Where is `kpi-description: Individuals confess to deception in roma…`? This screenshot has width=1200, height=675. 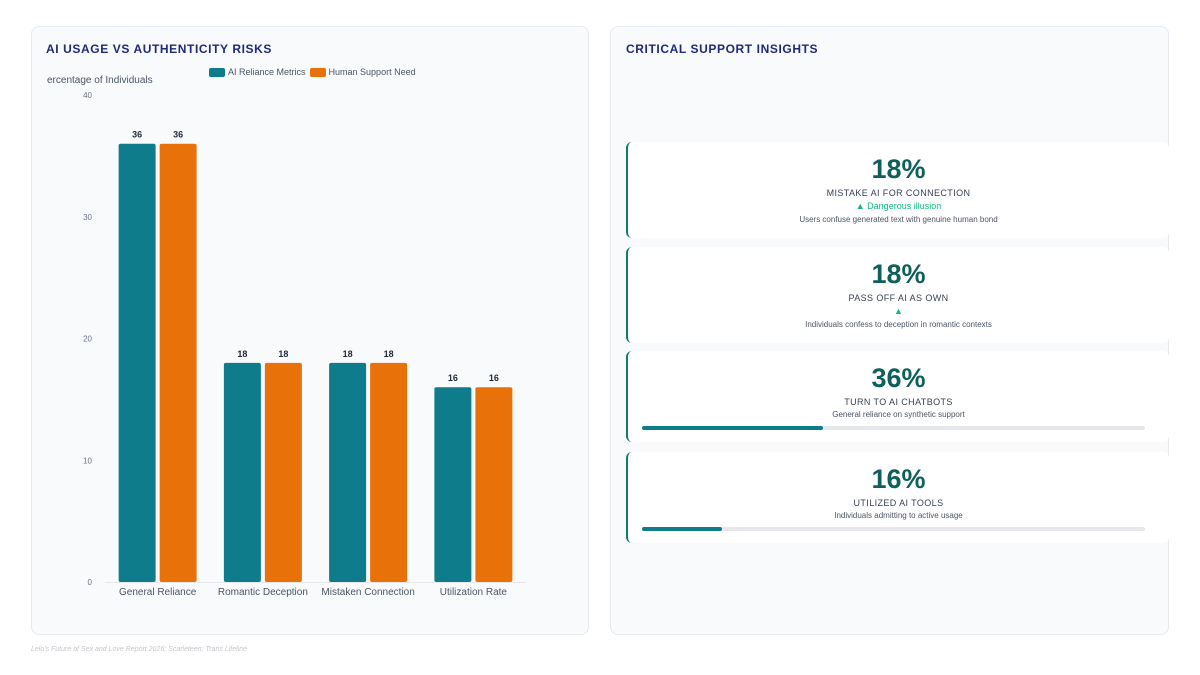 kpi-description: Individuals confess to deception in roma… is located at coordinates (898, 324).